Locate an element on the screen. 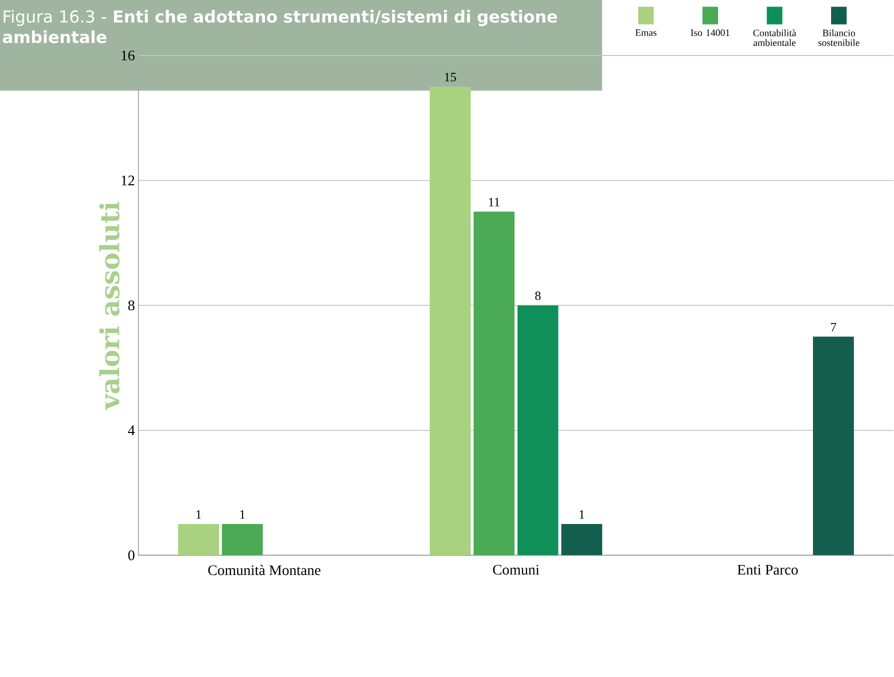 The width and height of the screenshot is (894, 677). data-label: 7 is located at coordinates (833, 327).